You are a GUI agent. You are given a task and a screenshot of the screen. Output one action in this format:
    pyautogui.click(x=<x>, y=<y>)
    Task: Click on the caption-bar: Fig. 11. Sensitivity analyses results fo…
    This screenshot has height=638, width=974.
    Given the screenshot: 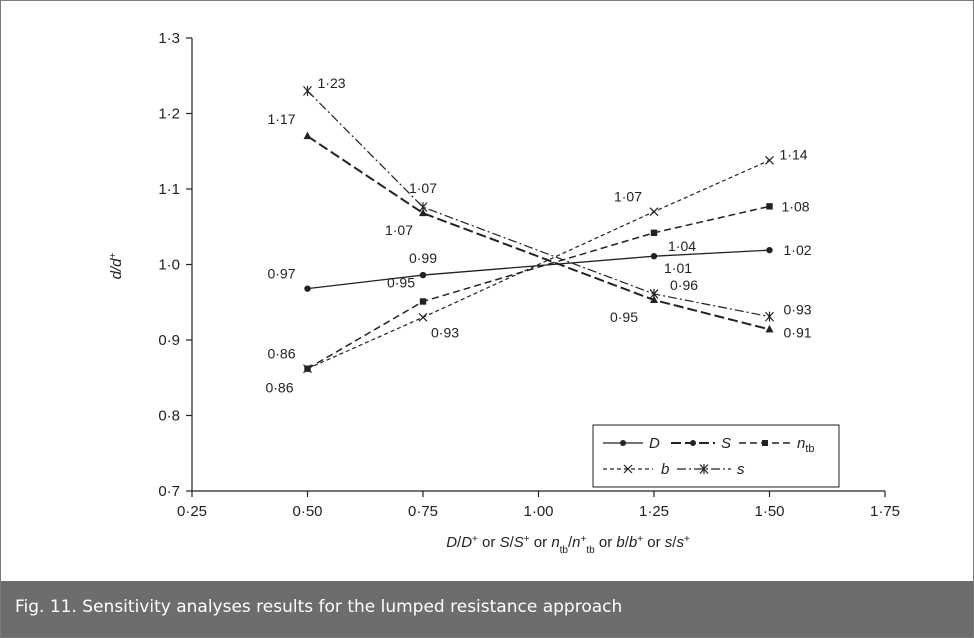 What is the action you would take?
    pyautogui.click(x=487, y=609)
    